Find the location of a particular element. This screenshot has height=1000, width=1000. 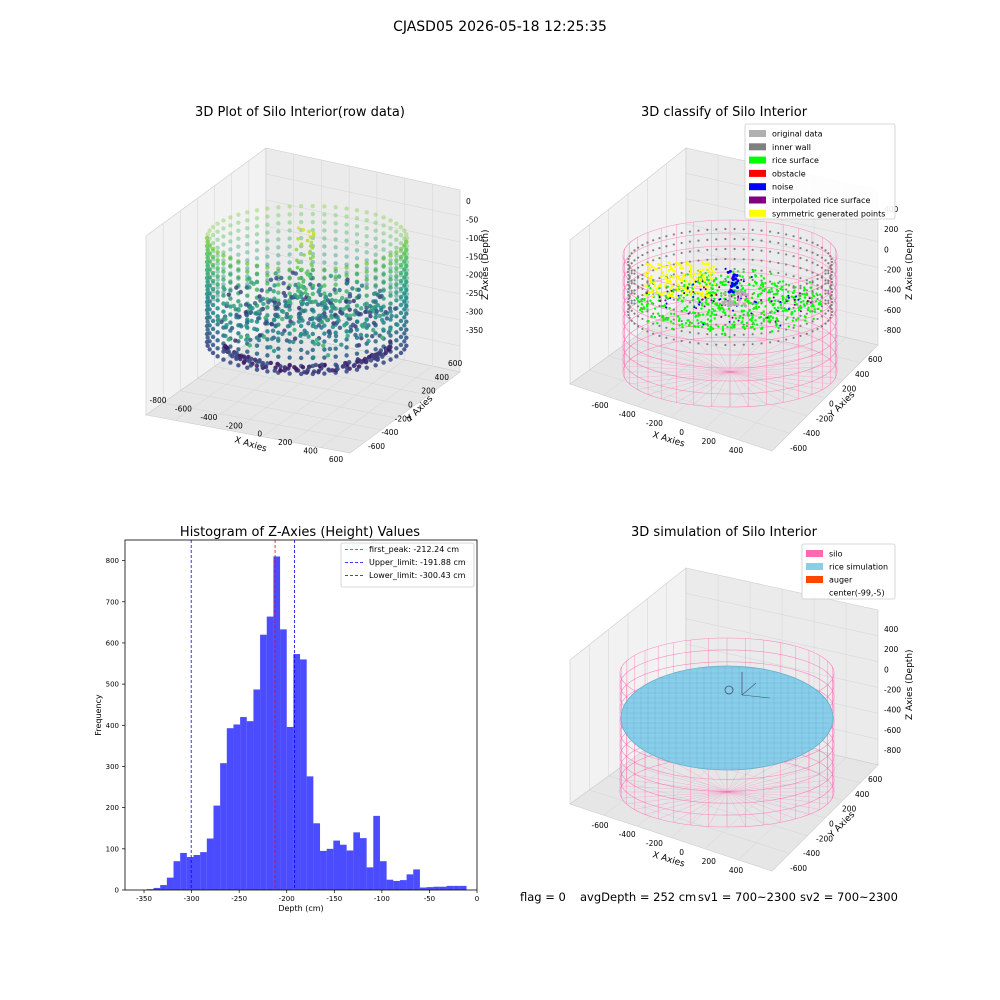

legend-swatch is located at coordinates (757, 173).